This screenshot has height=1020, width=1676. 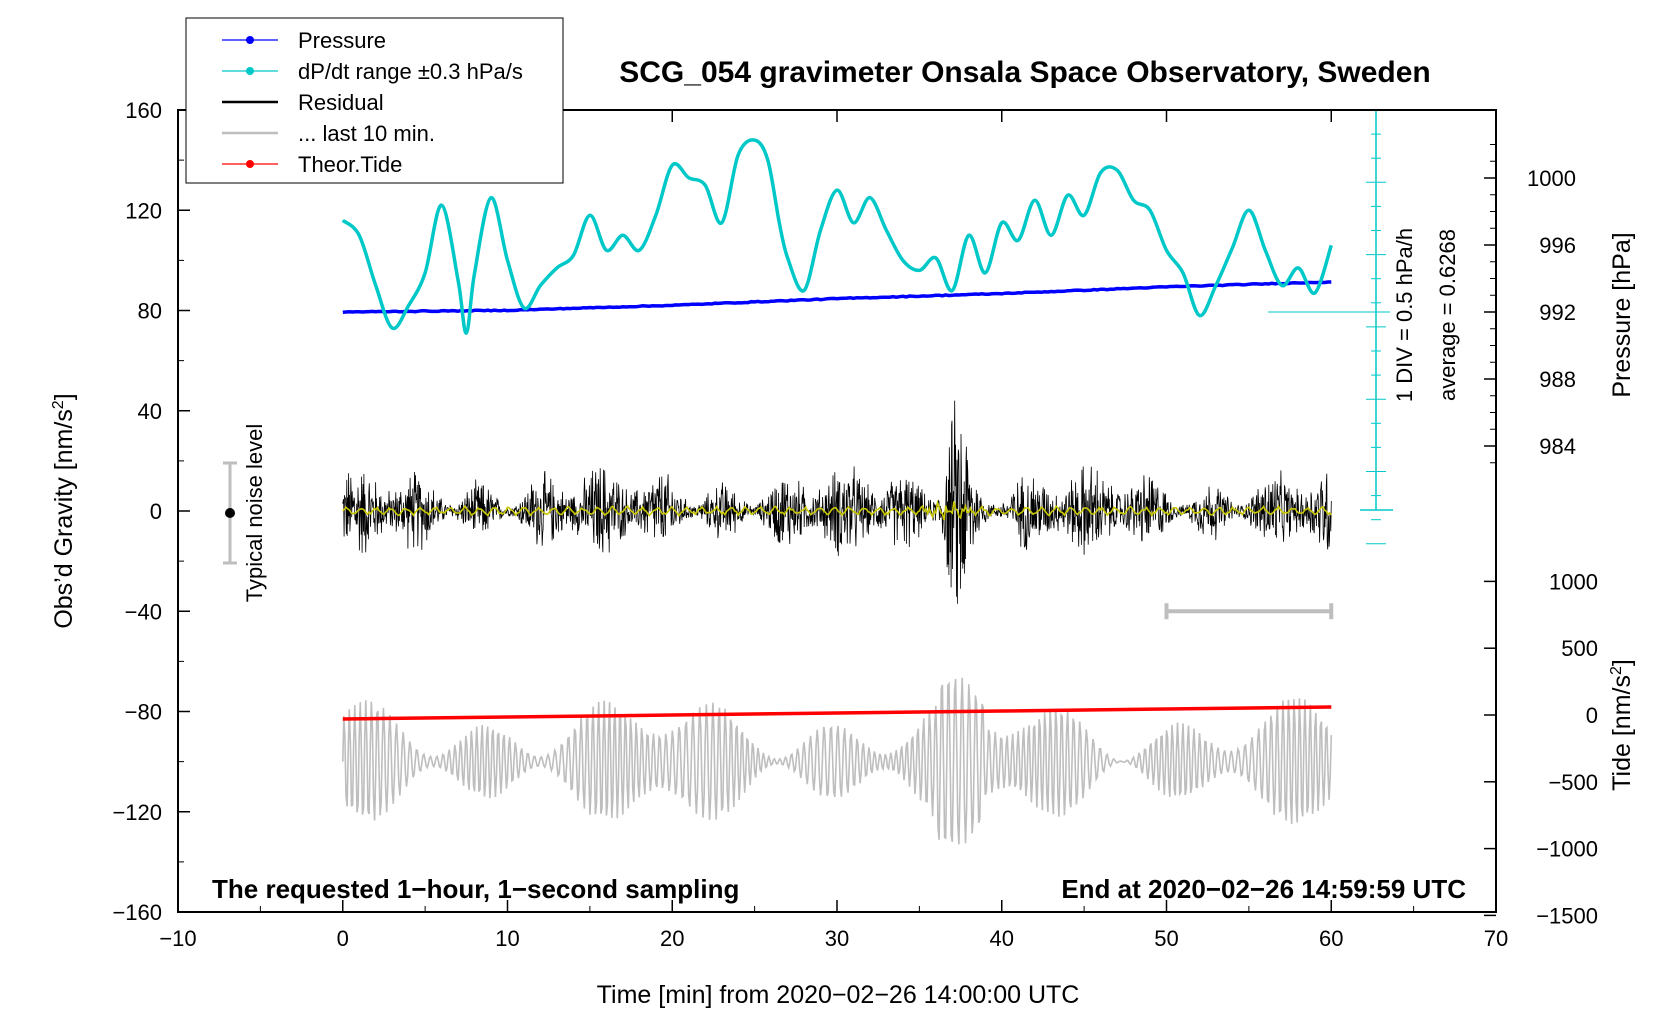 I want to click on x-tick-label: 20, so click(x=672, y=938).